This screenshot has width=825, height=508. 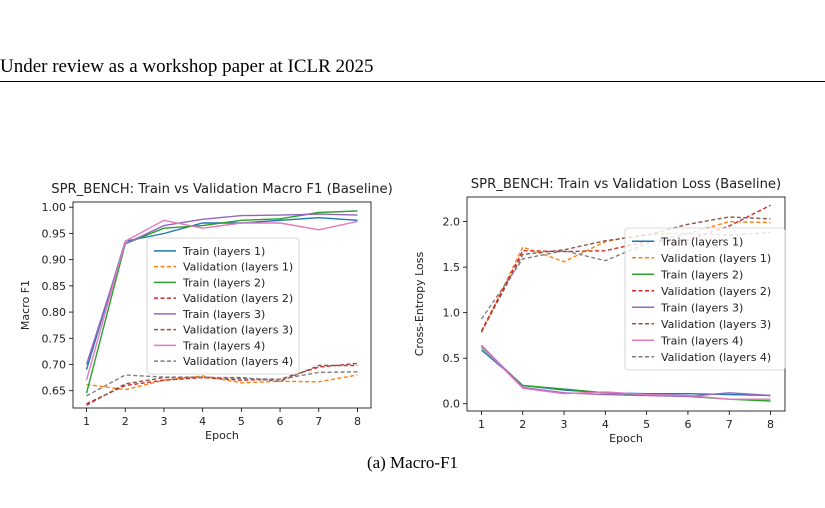 What do you see at coordinates (452, 267) in the screenshot?
I see `y-tick-label: 1.5` at bounding box center [452, 267].